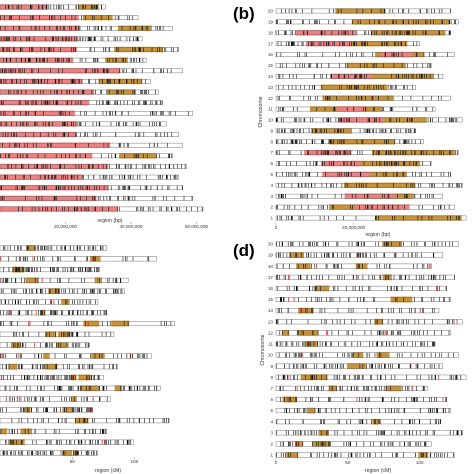 The image size is (474, 474). Describe the element at coordinates (348, 462) in the screenshot. I see `x-tick-label: 50` at that location.